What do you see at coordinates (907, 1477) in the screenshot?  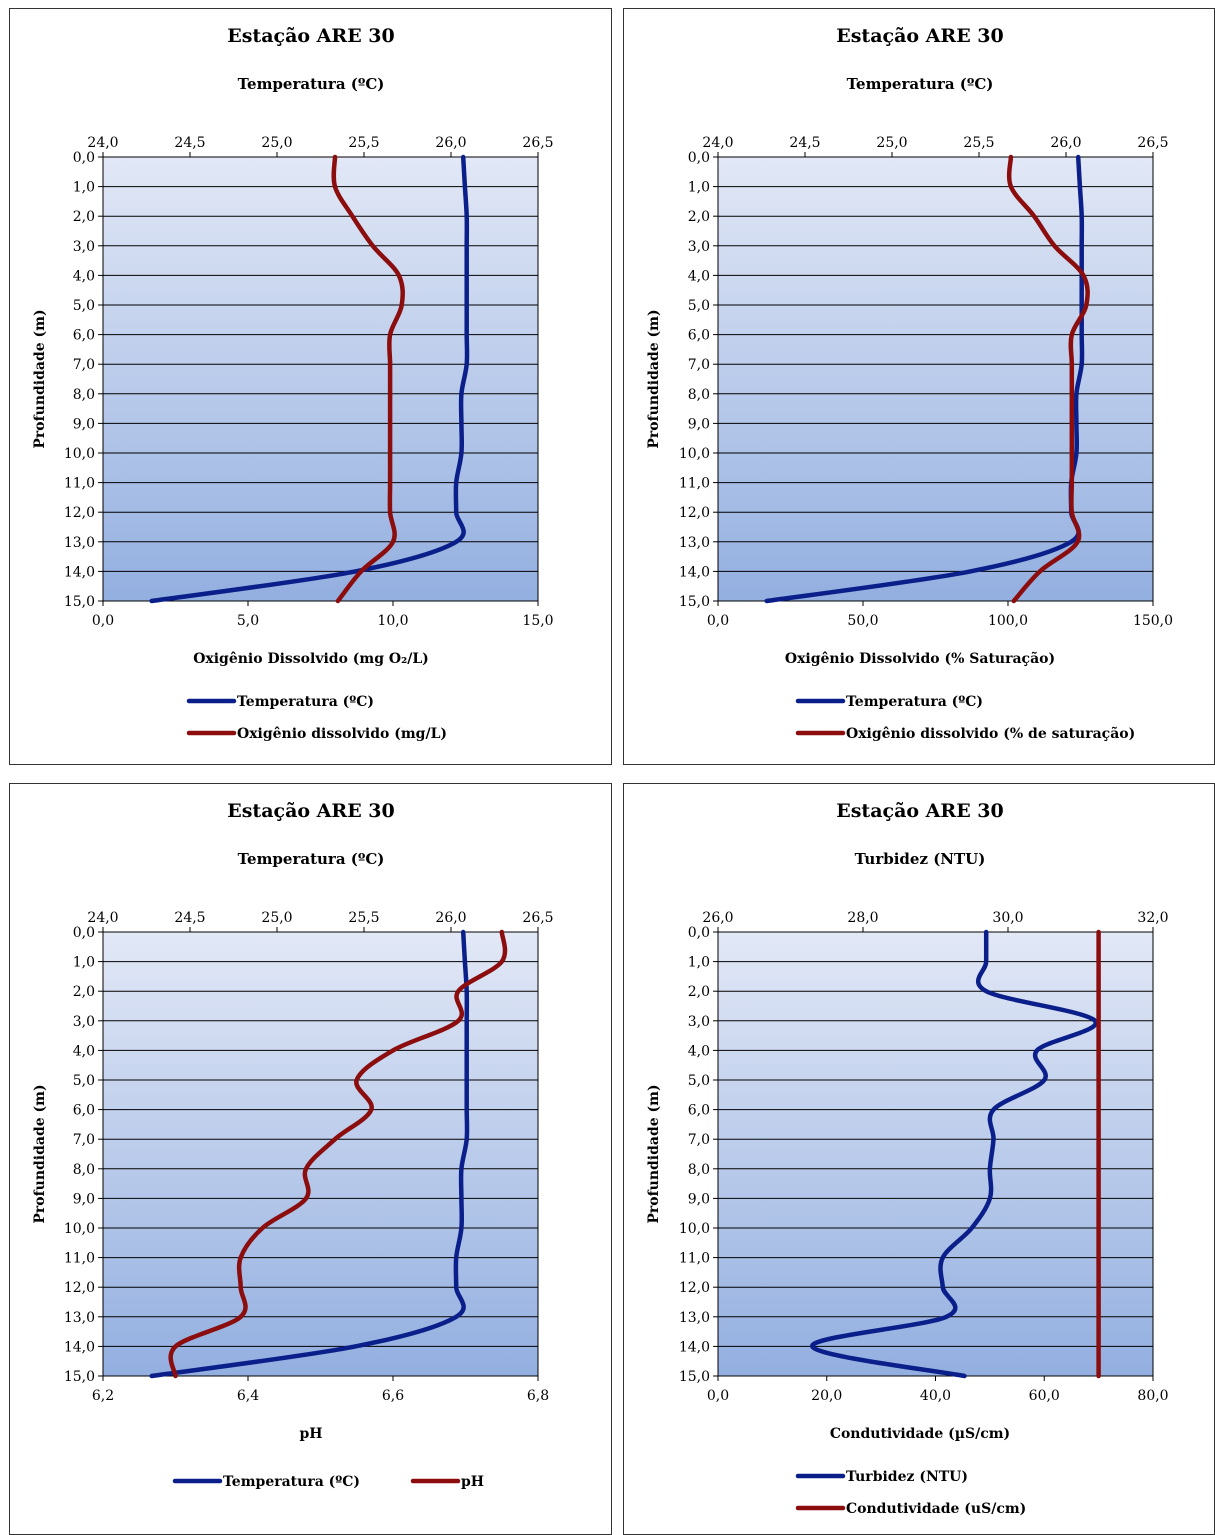 I see `legend-label-0: Turbidez (NTU)` at bounding box center [907, 1477].